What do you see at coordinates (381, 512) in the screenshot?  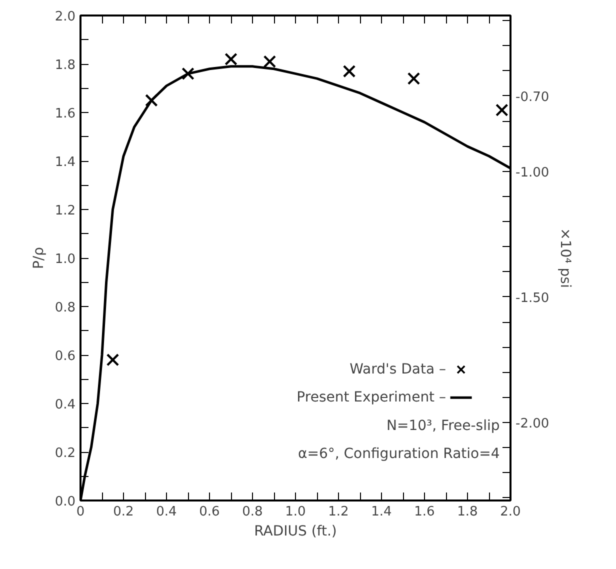 I see `x-tick-label: 1.4` at bounding box center [381, 512].